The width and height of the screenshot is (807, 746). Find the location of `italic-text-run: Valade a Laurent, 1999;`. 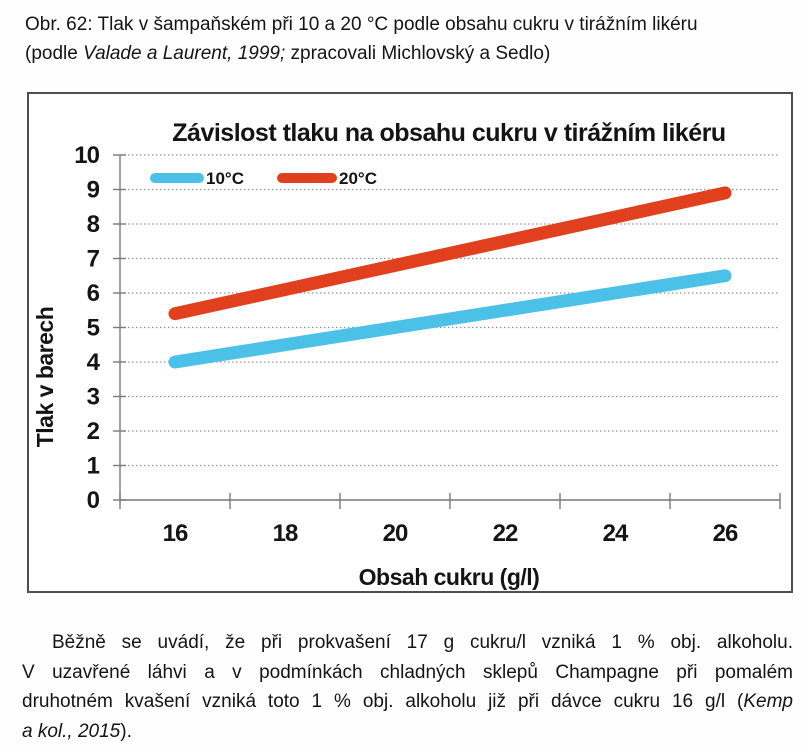

italic-text-run: Valade a Laurent, 1999; is located at coordinates (184, 53).